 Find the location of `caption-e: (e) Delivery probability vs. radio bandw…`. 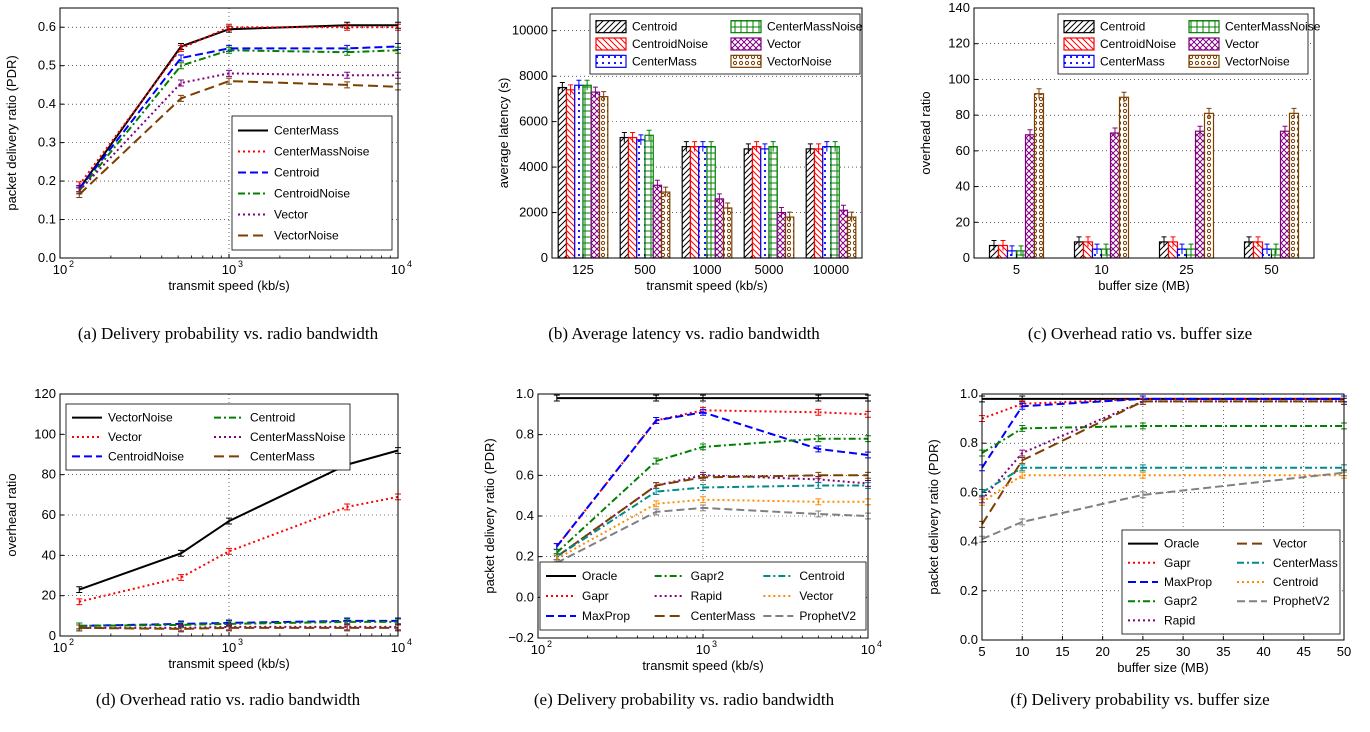

caption-e: (e) Delivery probability vs. radio bandw… is located at coordinates (684, 699).